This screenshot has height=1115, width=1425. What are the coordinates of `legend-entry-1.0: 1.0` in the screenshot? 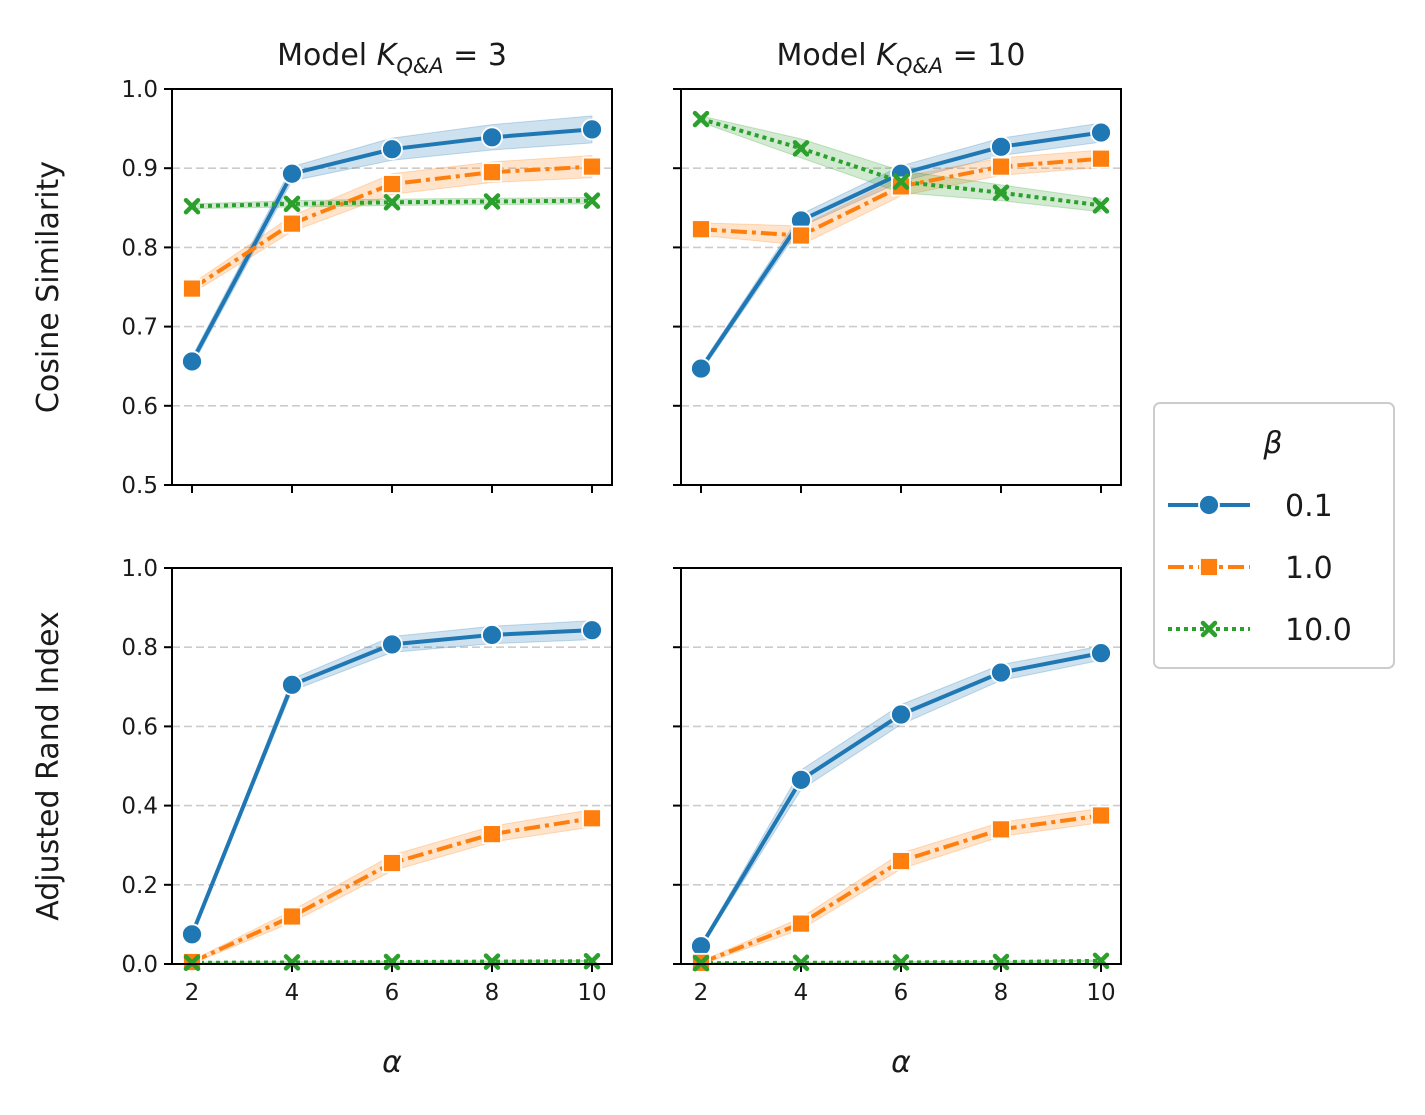 It's located at (1250, 568).